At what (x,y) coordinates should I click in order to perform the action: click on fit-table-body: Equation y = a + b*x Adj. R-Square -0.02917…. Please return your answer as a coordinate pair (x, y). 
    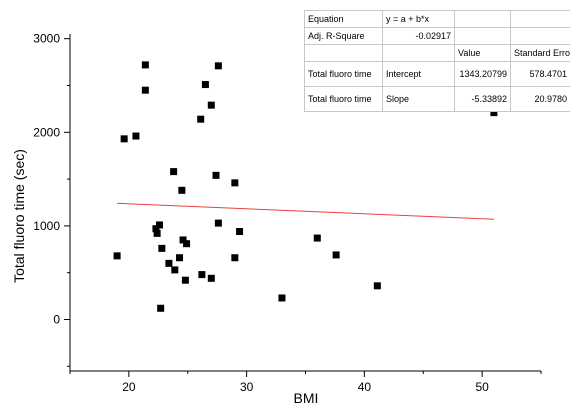
    Looking at the image, I should click on (437, 61).